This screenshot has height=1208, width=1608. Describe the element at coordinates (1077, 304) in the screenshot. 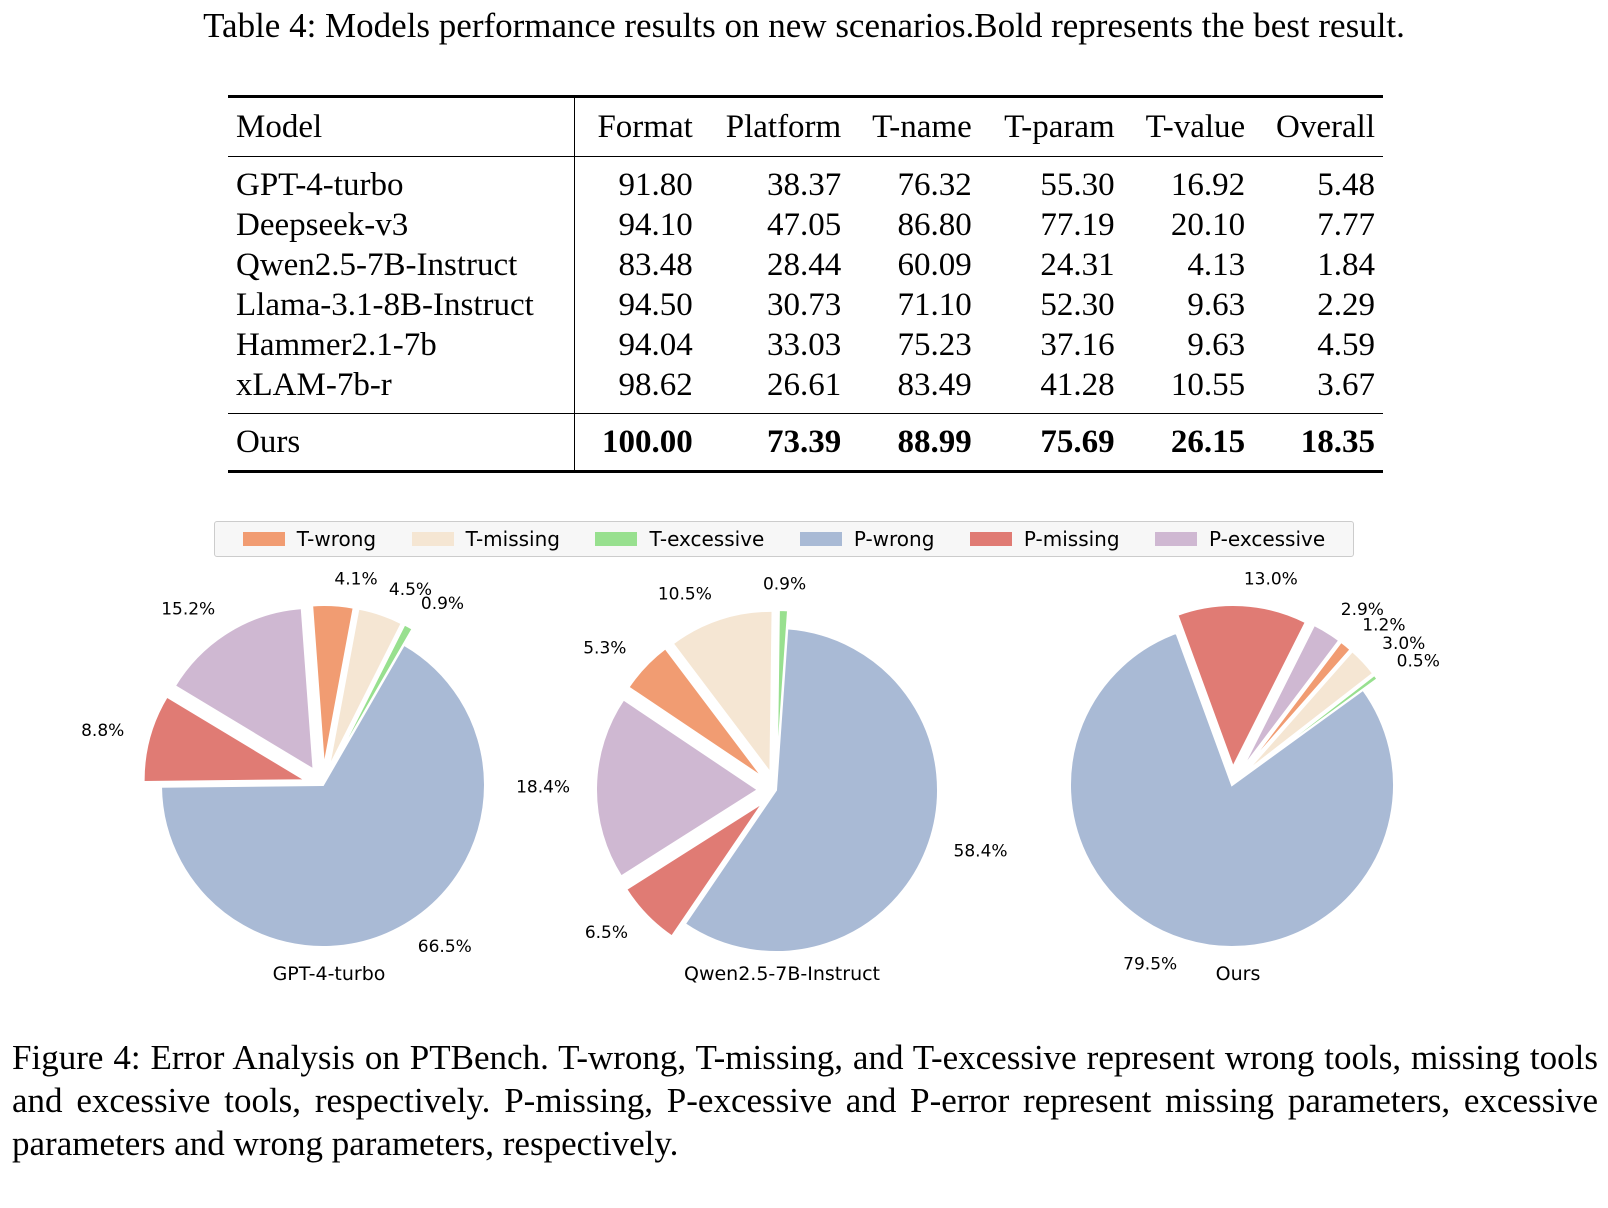

I see `cell-t-param: 52.30` at that location.